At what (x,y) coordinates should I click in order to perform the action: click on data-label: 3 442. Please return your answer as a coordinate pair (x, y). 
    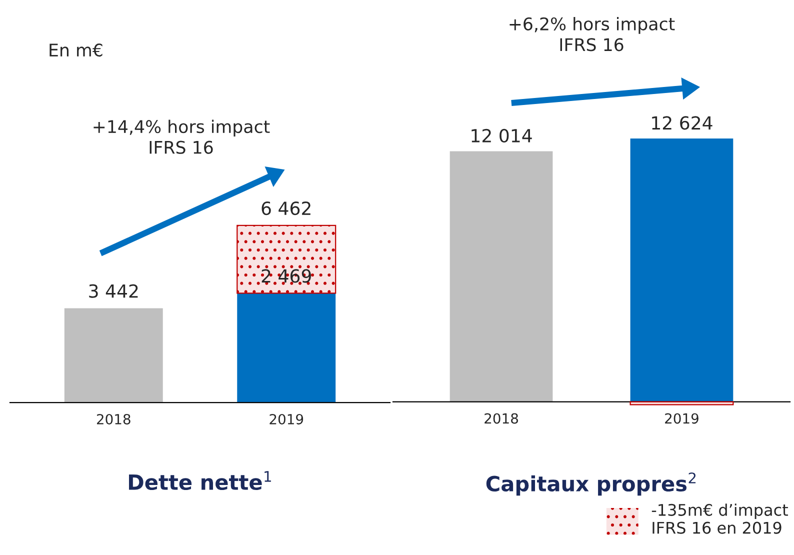
    Looking at the image, I should click on (113, 291).